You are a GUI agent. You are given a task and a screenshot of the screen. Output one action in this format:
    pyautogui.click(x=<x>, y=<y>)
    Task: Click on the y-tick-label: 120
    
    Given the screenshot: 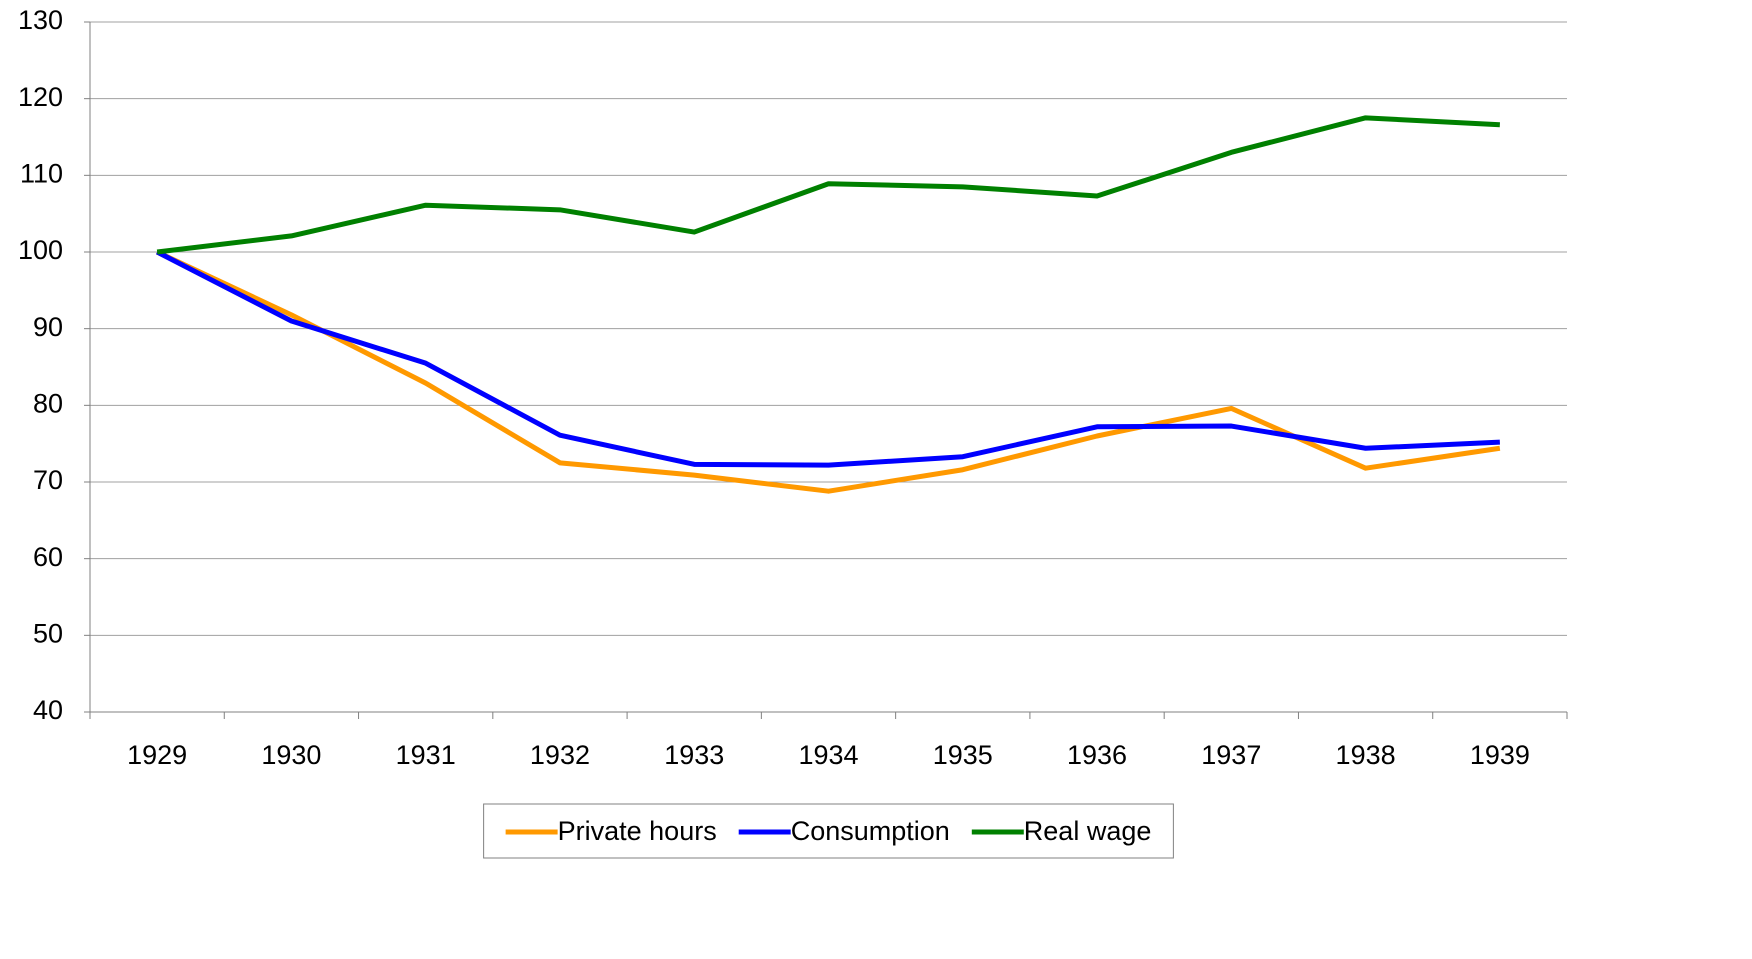 What is the action you would take?
    pyautogui.click(x=40, y=97)
    